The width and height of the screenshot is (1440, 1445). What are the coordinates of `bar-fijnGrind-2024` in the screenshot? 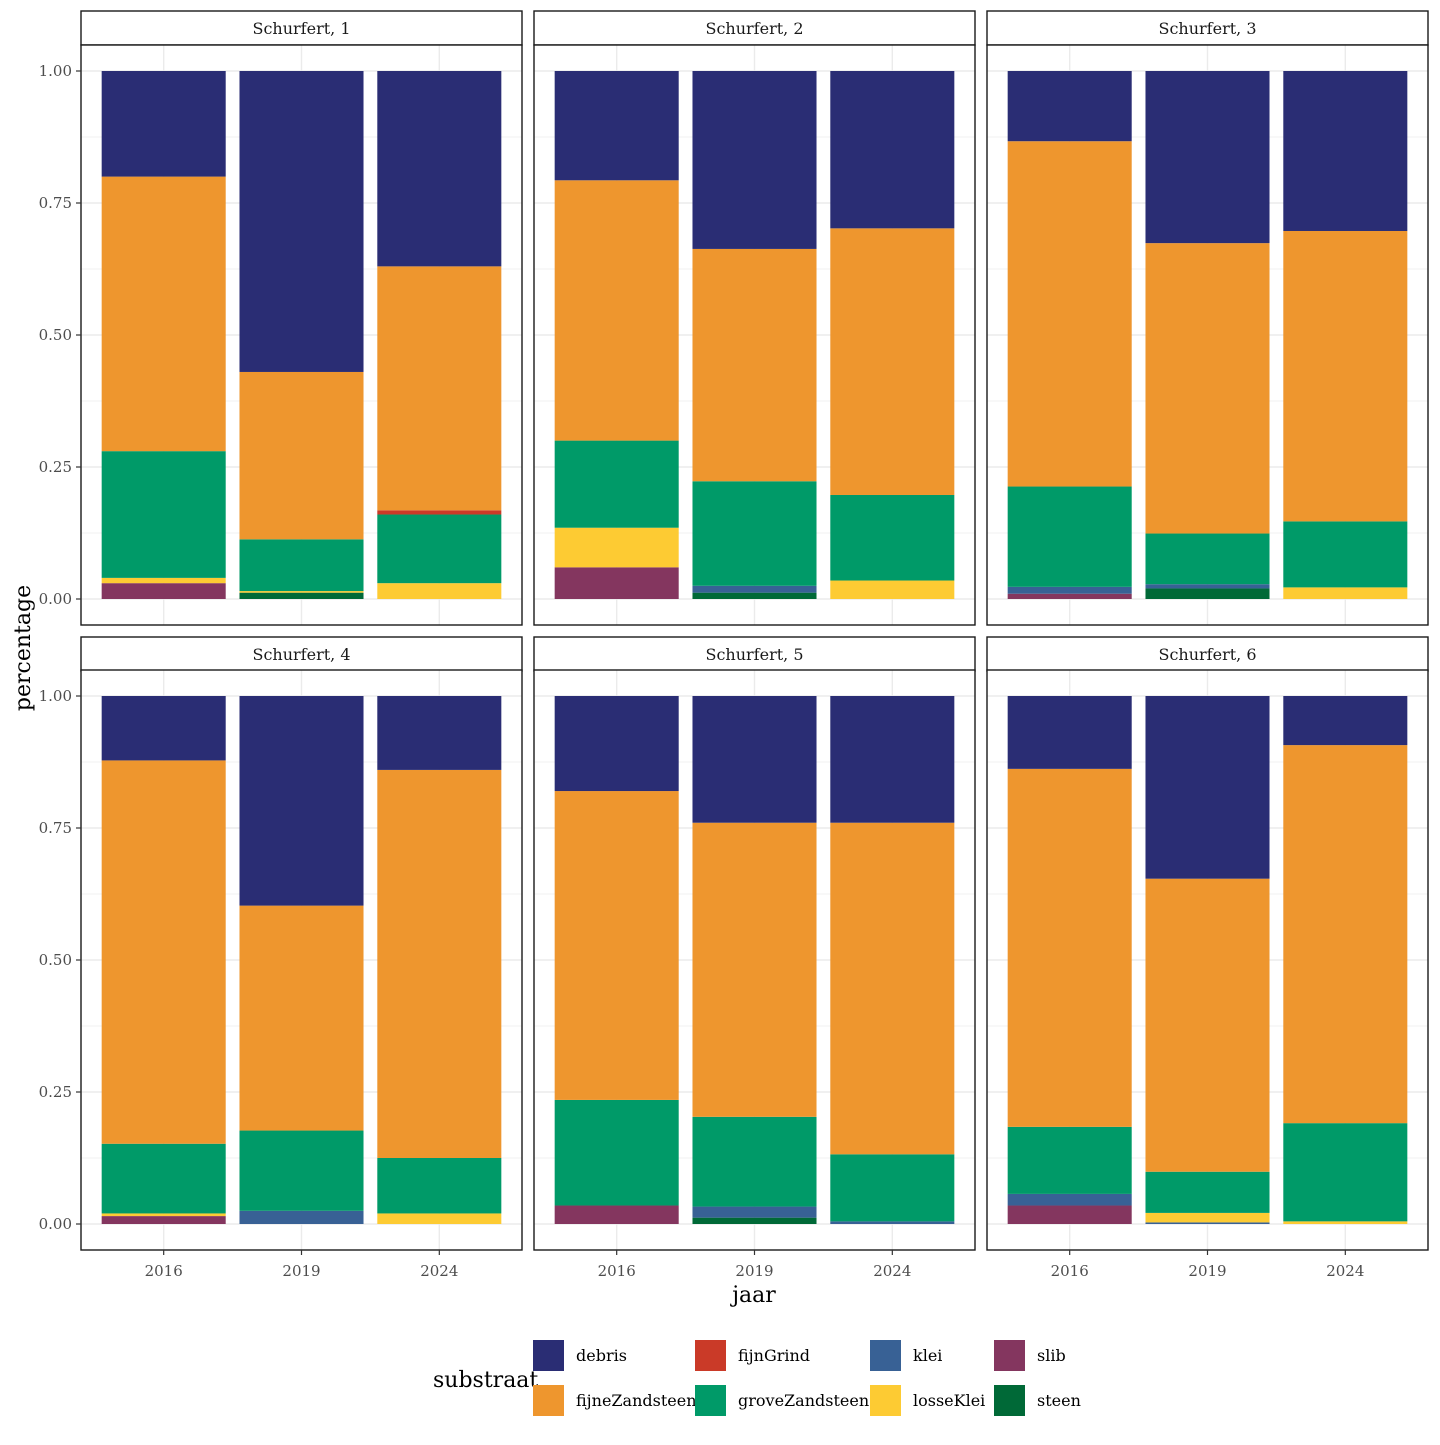 It's located at (439, 512).